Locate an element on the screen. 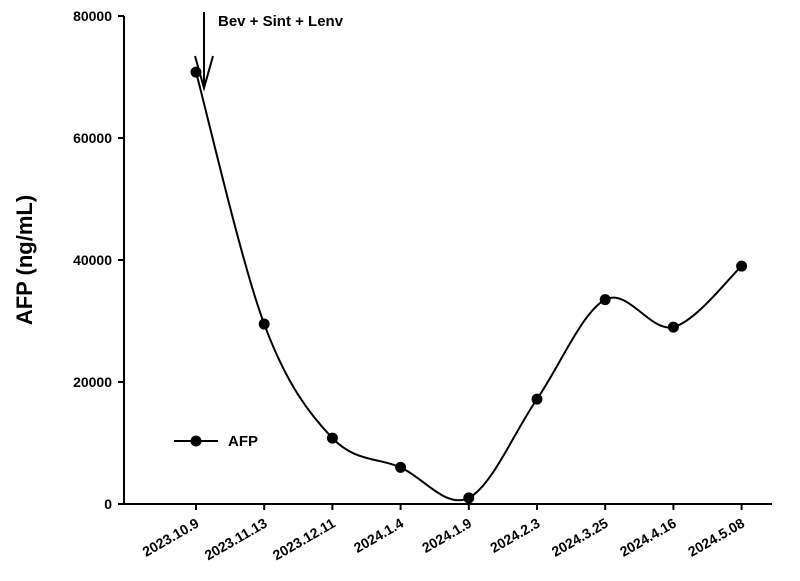 The image size is (800, 581). x-tick-label: 2024.3.25 is located at coordinates (580, 537).